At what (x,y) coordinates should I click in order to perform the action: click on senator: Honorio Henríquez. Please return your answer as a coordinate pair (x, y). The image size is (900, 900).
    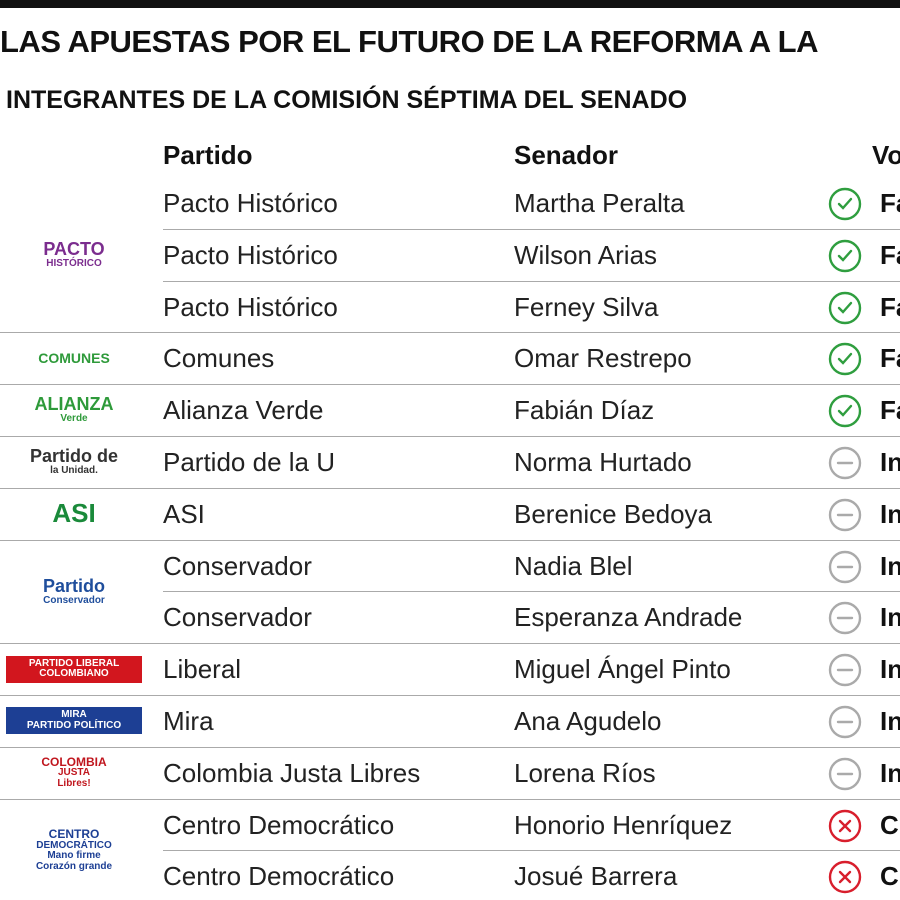
    Looking at the image, I should click on (623, 824).